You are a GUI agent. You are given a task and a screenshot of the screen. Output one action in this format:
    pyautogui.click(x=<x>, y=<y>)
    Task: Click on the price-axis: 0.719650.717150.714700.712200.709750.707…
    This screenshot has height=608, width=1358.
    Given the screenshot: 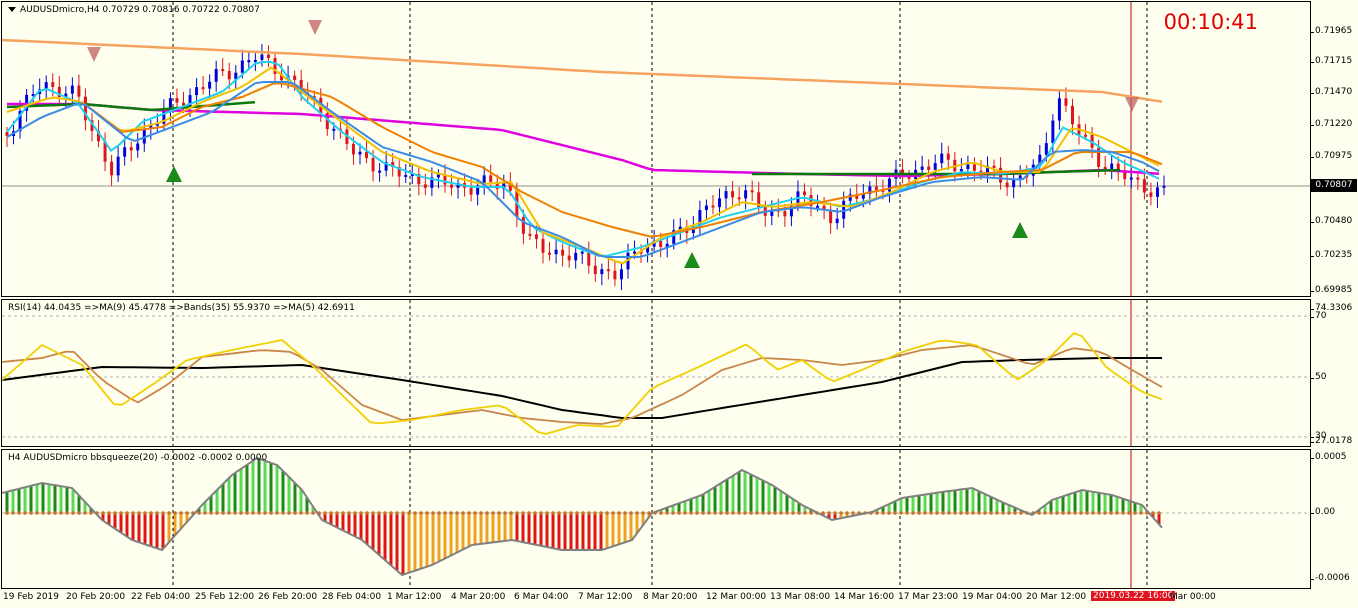 What is the action you would take?
    pyautogui.click(x=1334, y=149)
    